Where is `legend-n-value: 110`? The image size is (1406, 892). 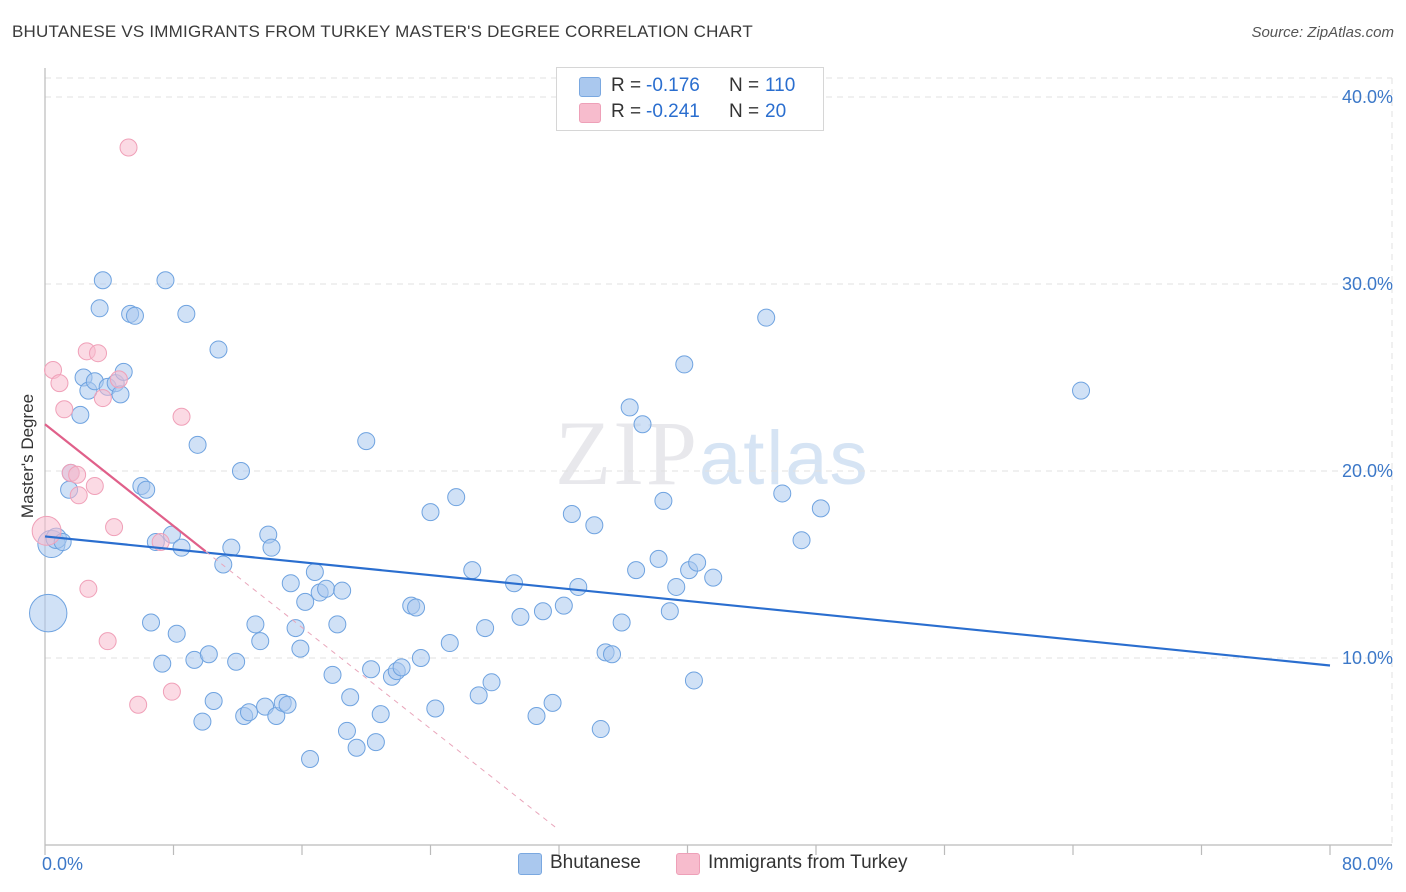 legend-n-value: 110 is located at coordinates (780, 85).